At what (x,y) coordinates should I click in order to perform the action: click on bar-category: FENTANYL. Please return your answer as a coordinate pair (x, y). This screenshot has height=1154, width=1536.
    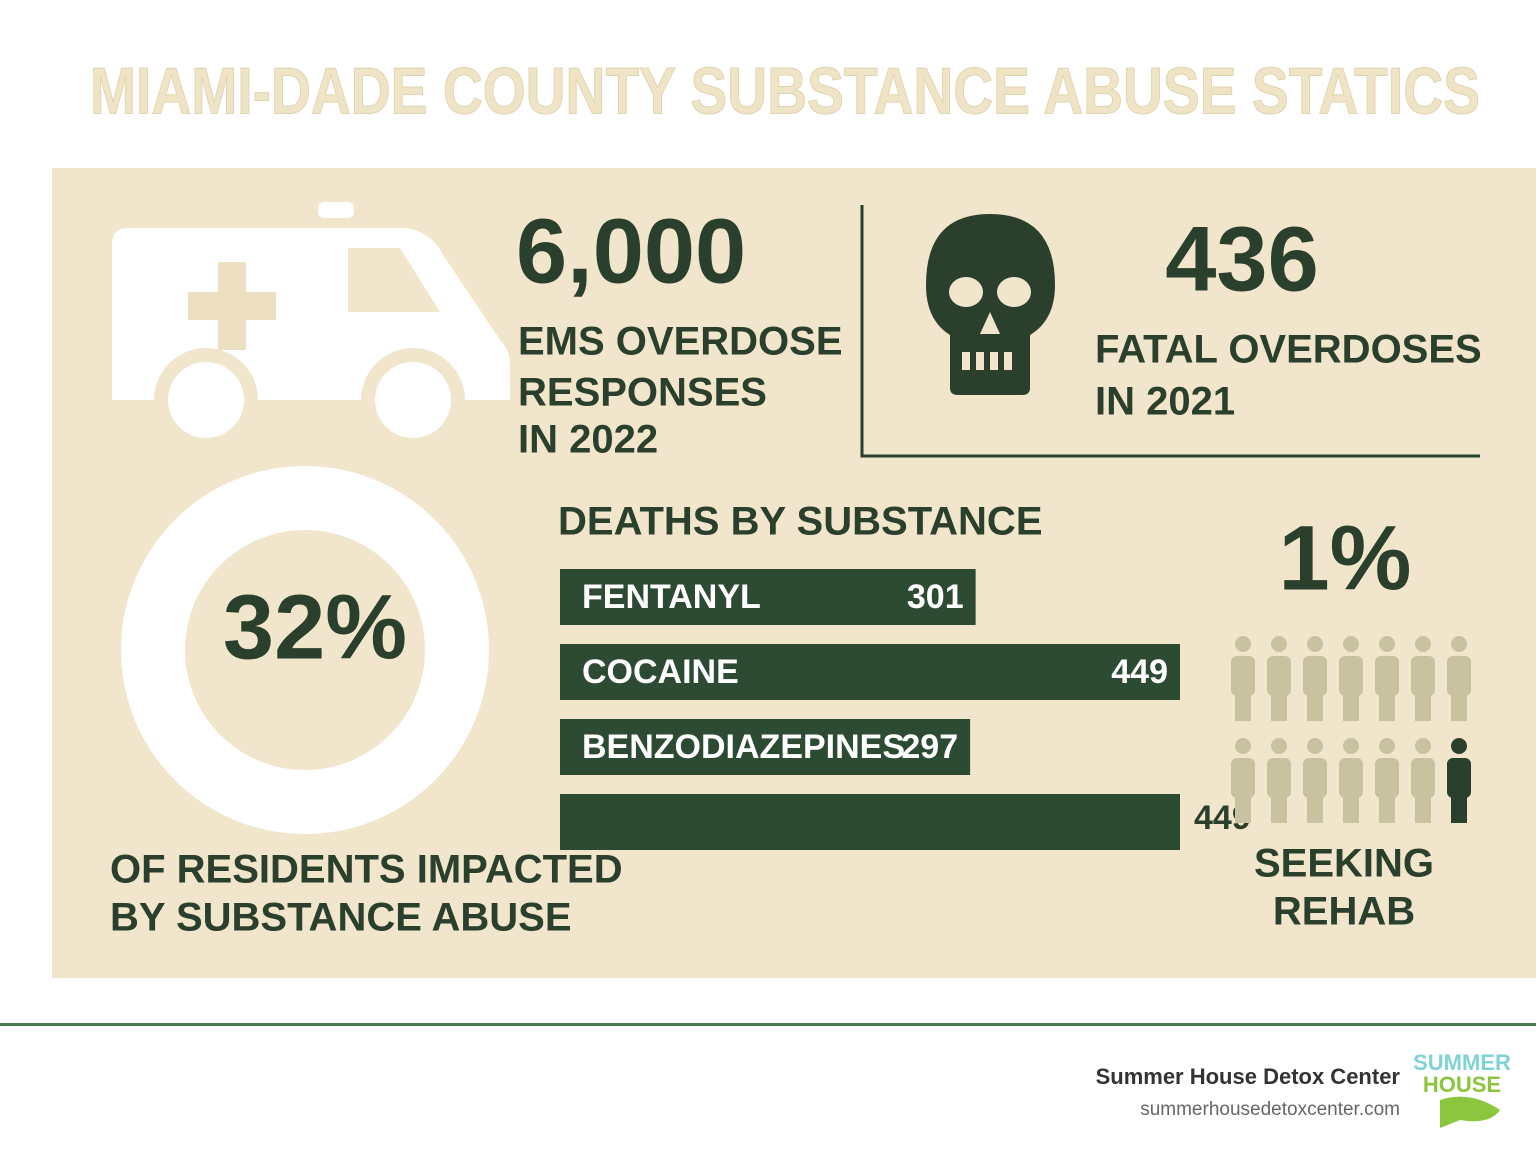
    Looking at the image, I should click on (671, 597).